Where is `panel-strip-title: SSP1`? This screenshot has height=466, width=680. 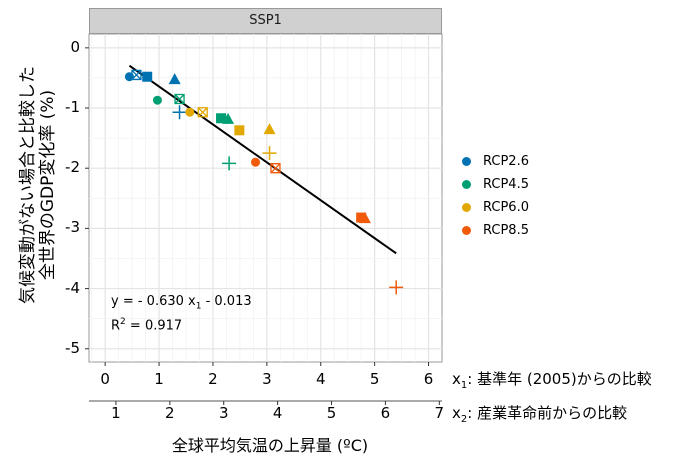 panel-strip-title: SSP1 is located at coordinates (265, 21).